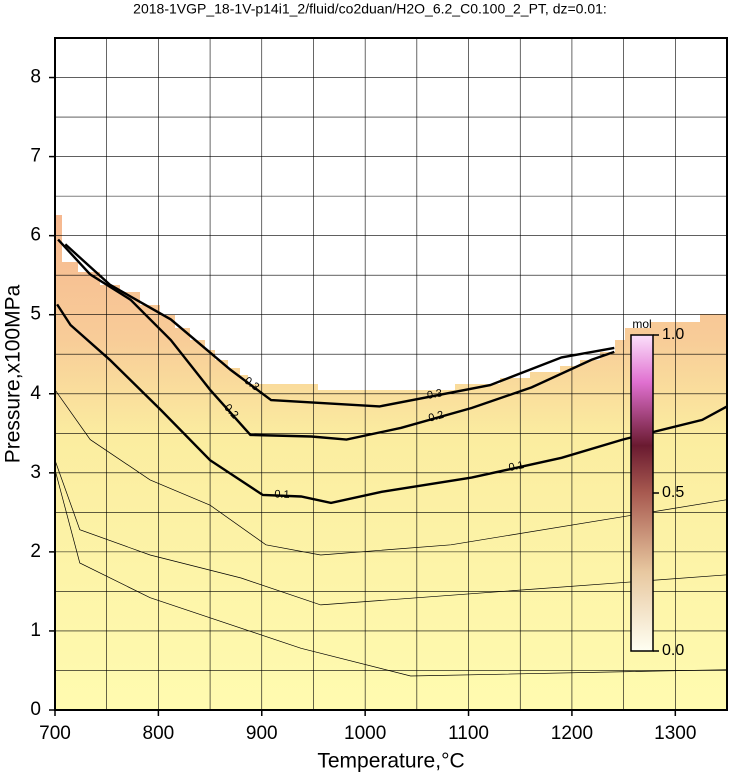 The image size is (734, 781). I want to click on x-tick-label: 1000, so click(365, 733).